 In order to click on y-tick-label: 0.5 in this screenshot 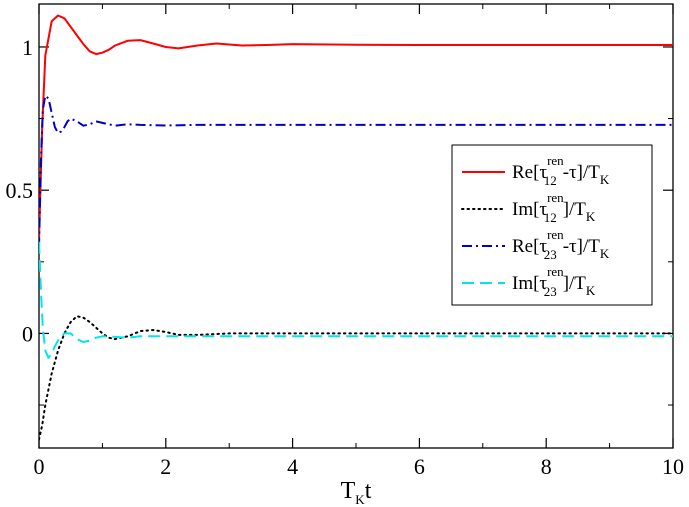, I will do `click(20, 190)`.